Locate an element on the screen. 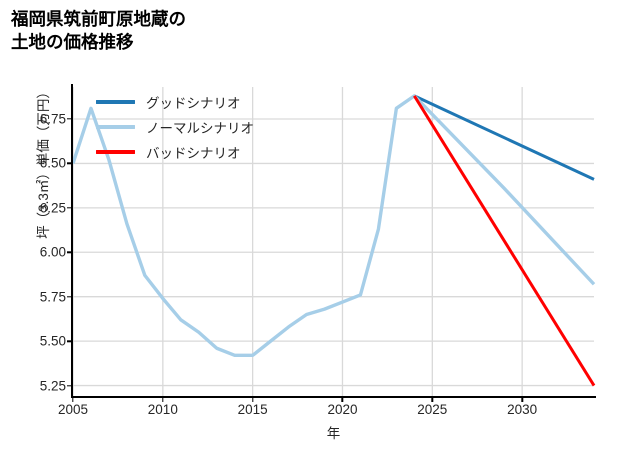  x-tick-label: 2020 is located at coordinates (342, 409).